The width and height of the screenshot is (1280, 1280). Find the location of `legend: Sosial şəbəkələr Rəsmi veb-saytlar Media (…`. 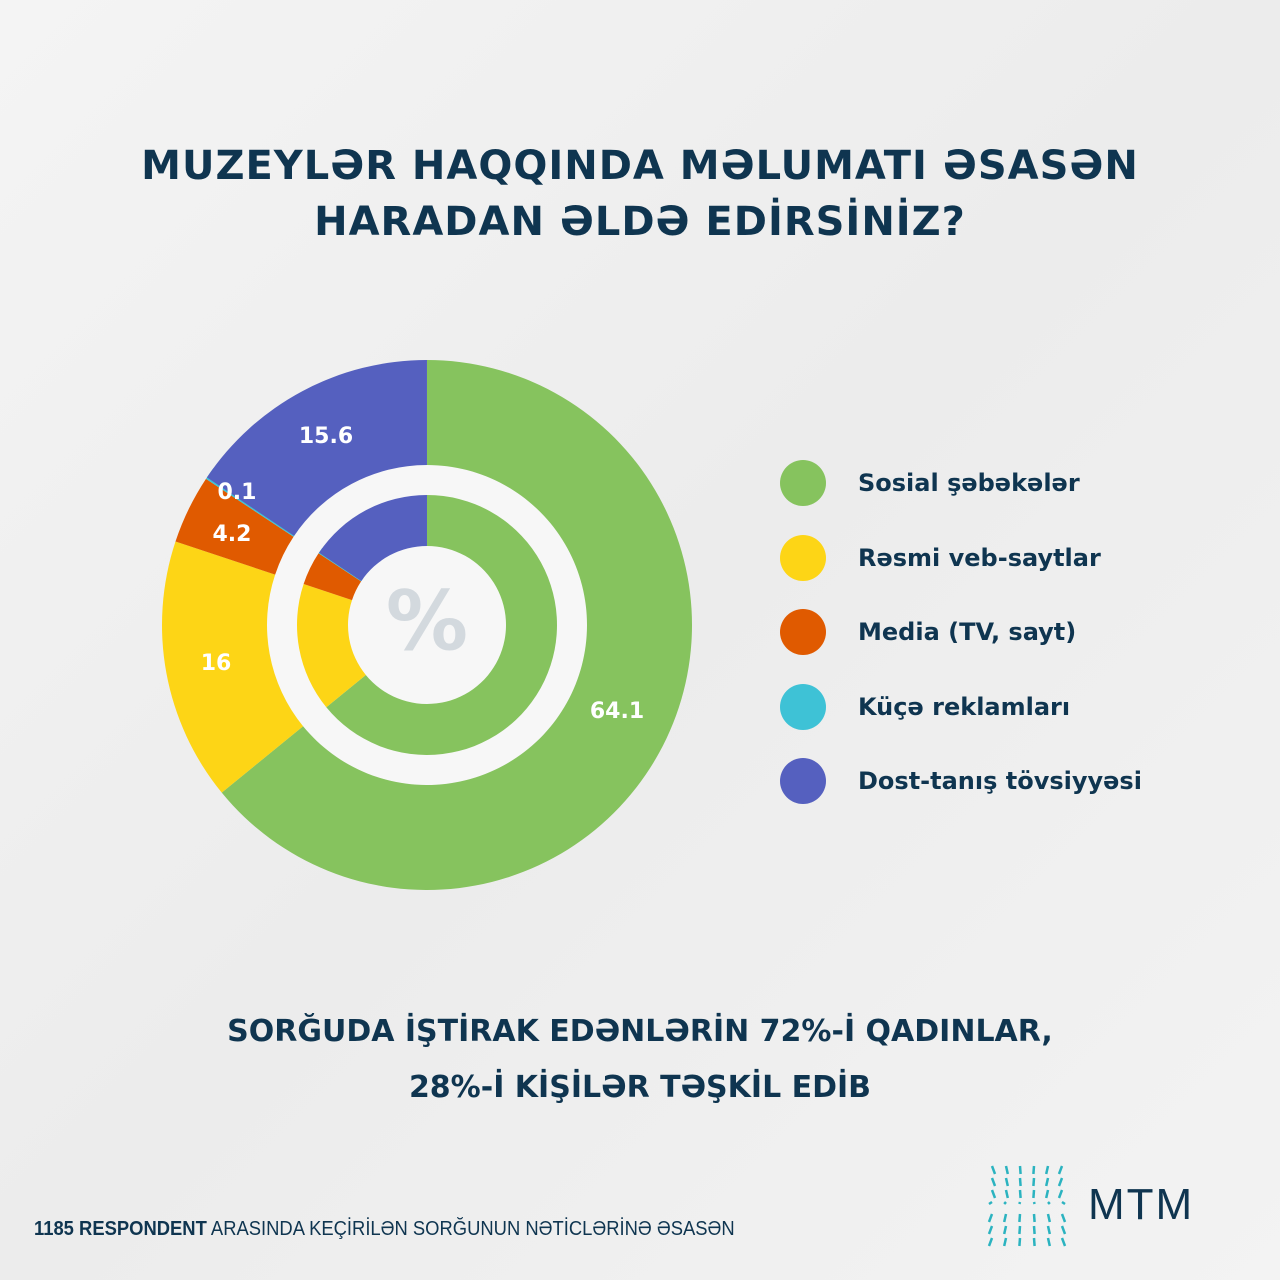

legend: Sosial şəbəkələr Rəsmi veb-saytlar Media (… is located at coordinates (961, 632).